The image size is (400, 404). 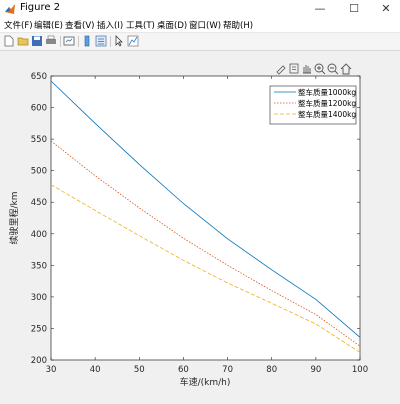 What do you see at coordinates (49, 26) in the screenshot?
I see `menu-edit: 编辑(E)` at bounding box center [49, 26].